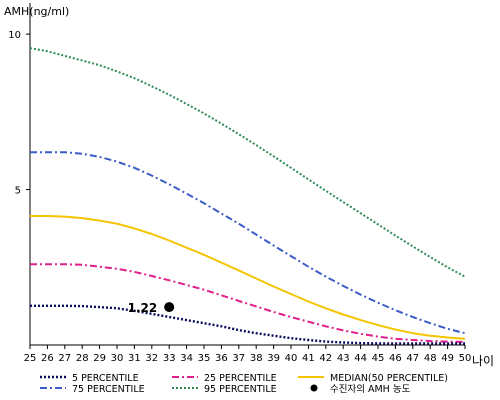 The height and width of the screenshot is (400, 500). Describe the element at coordinates (360, 358) in the screenshot. I see `x-tick-label: 44` at that location.